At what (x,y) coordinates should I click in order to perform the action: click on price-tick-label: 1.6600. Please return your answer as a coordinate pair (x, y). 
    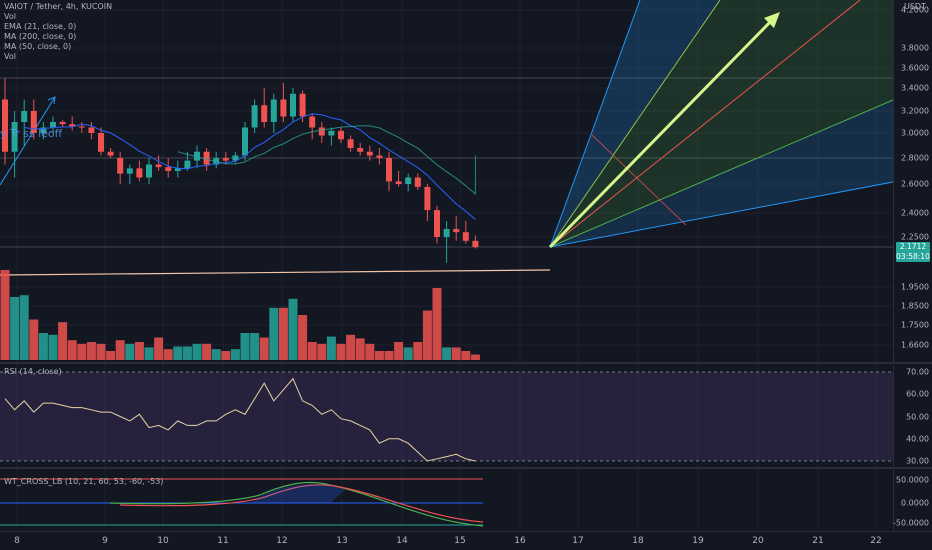
    Looking at the image, I should click on (915, 345).